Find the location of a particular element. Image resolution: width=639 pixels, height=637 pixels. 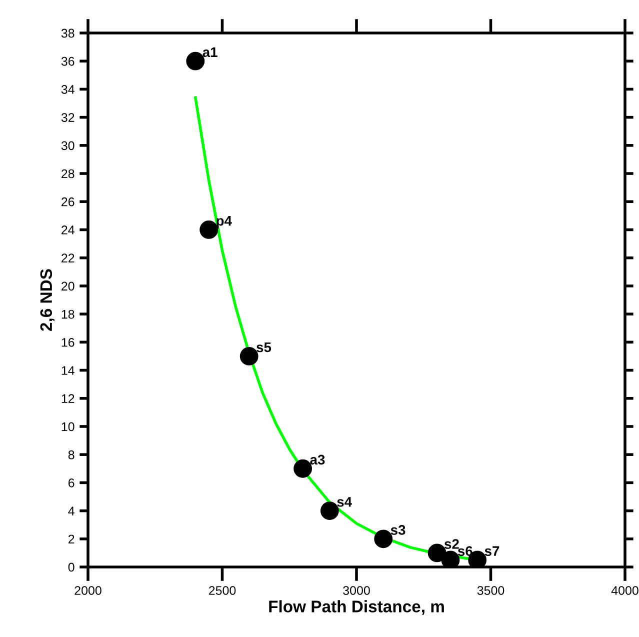

y-tick-label: 34 is located at coordinates (67, 89).